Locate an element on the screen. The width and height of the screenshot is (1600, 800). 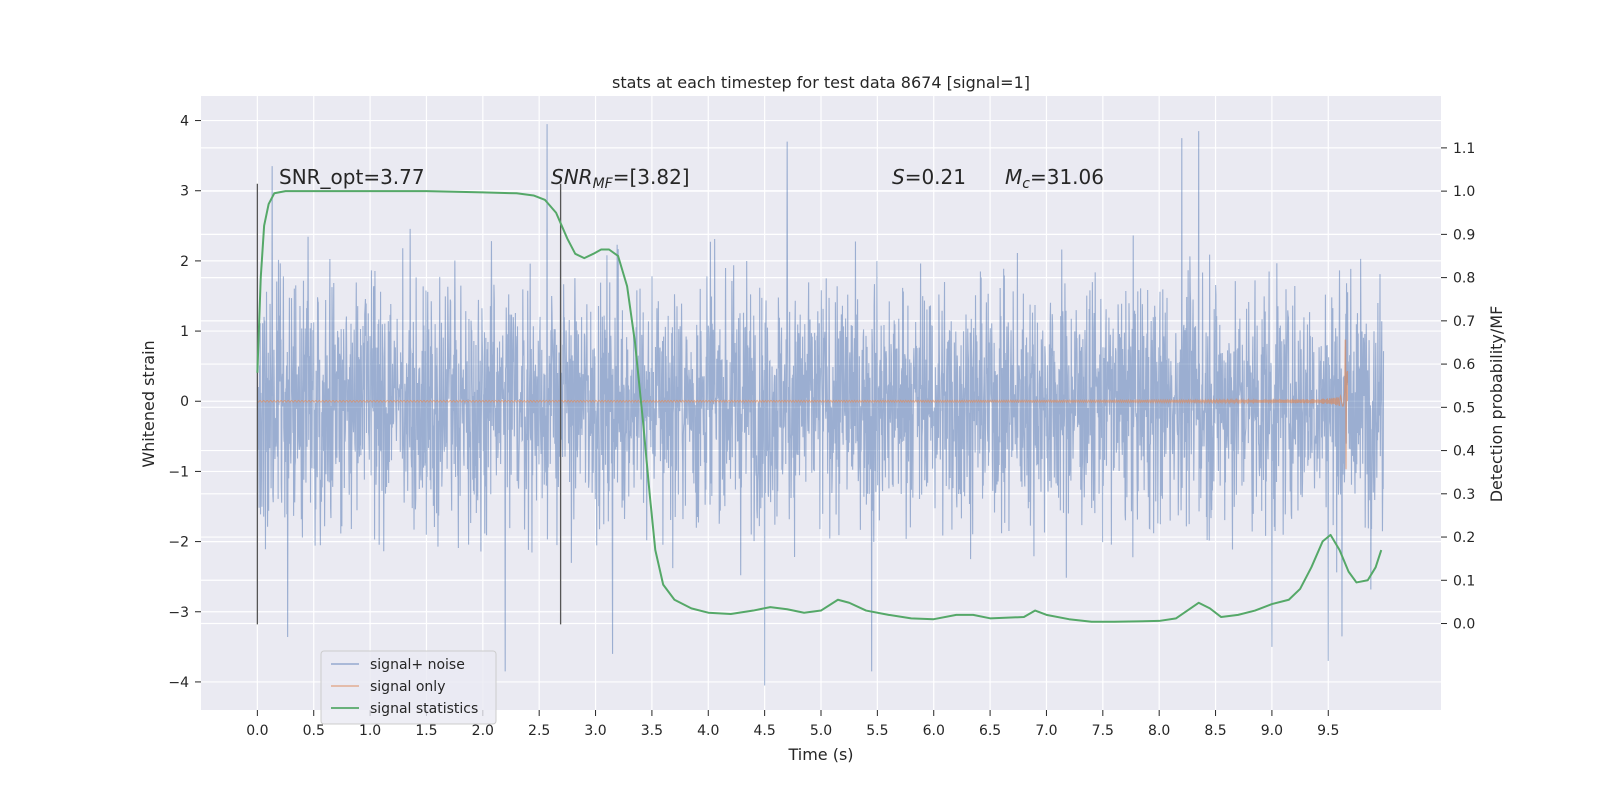
y2-tick-label: 0.5 is located at coordinates (1464, 408).